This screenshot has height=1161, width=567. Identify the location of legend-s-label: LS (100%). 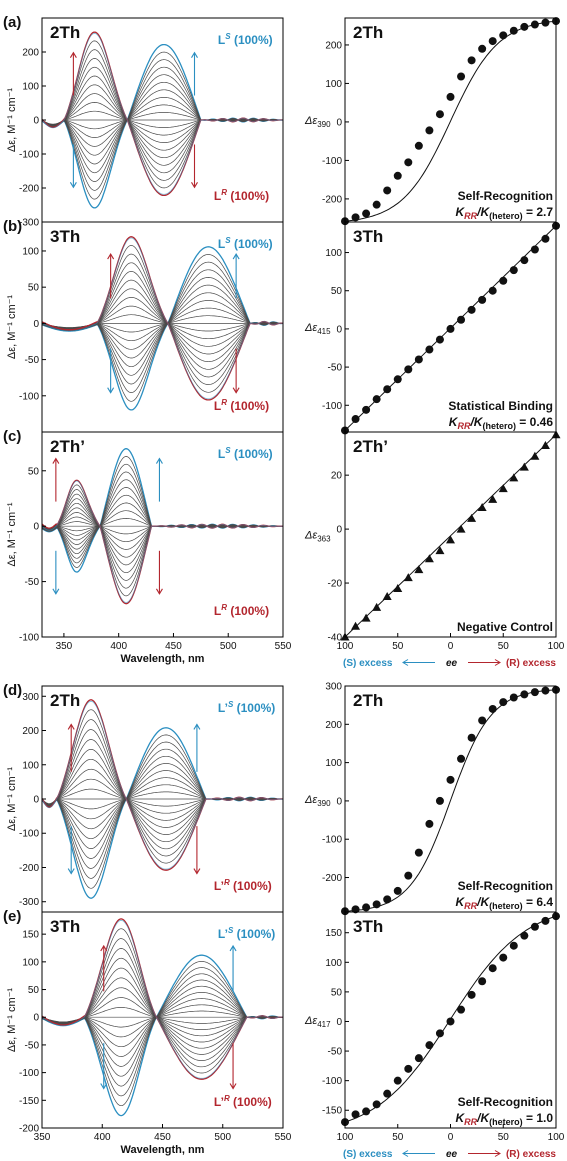
(245, 453).